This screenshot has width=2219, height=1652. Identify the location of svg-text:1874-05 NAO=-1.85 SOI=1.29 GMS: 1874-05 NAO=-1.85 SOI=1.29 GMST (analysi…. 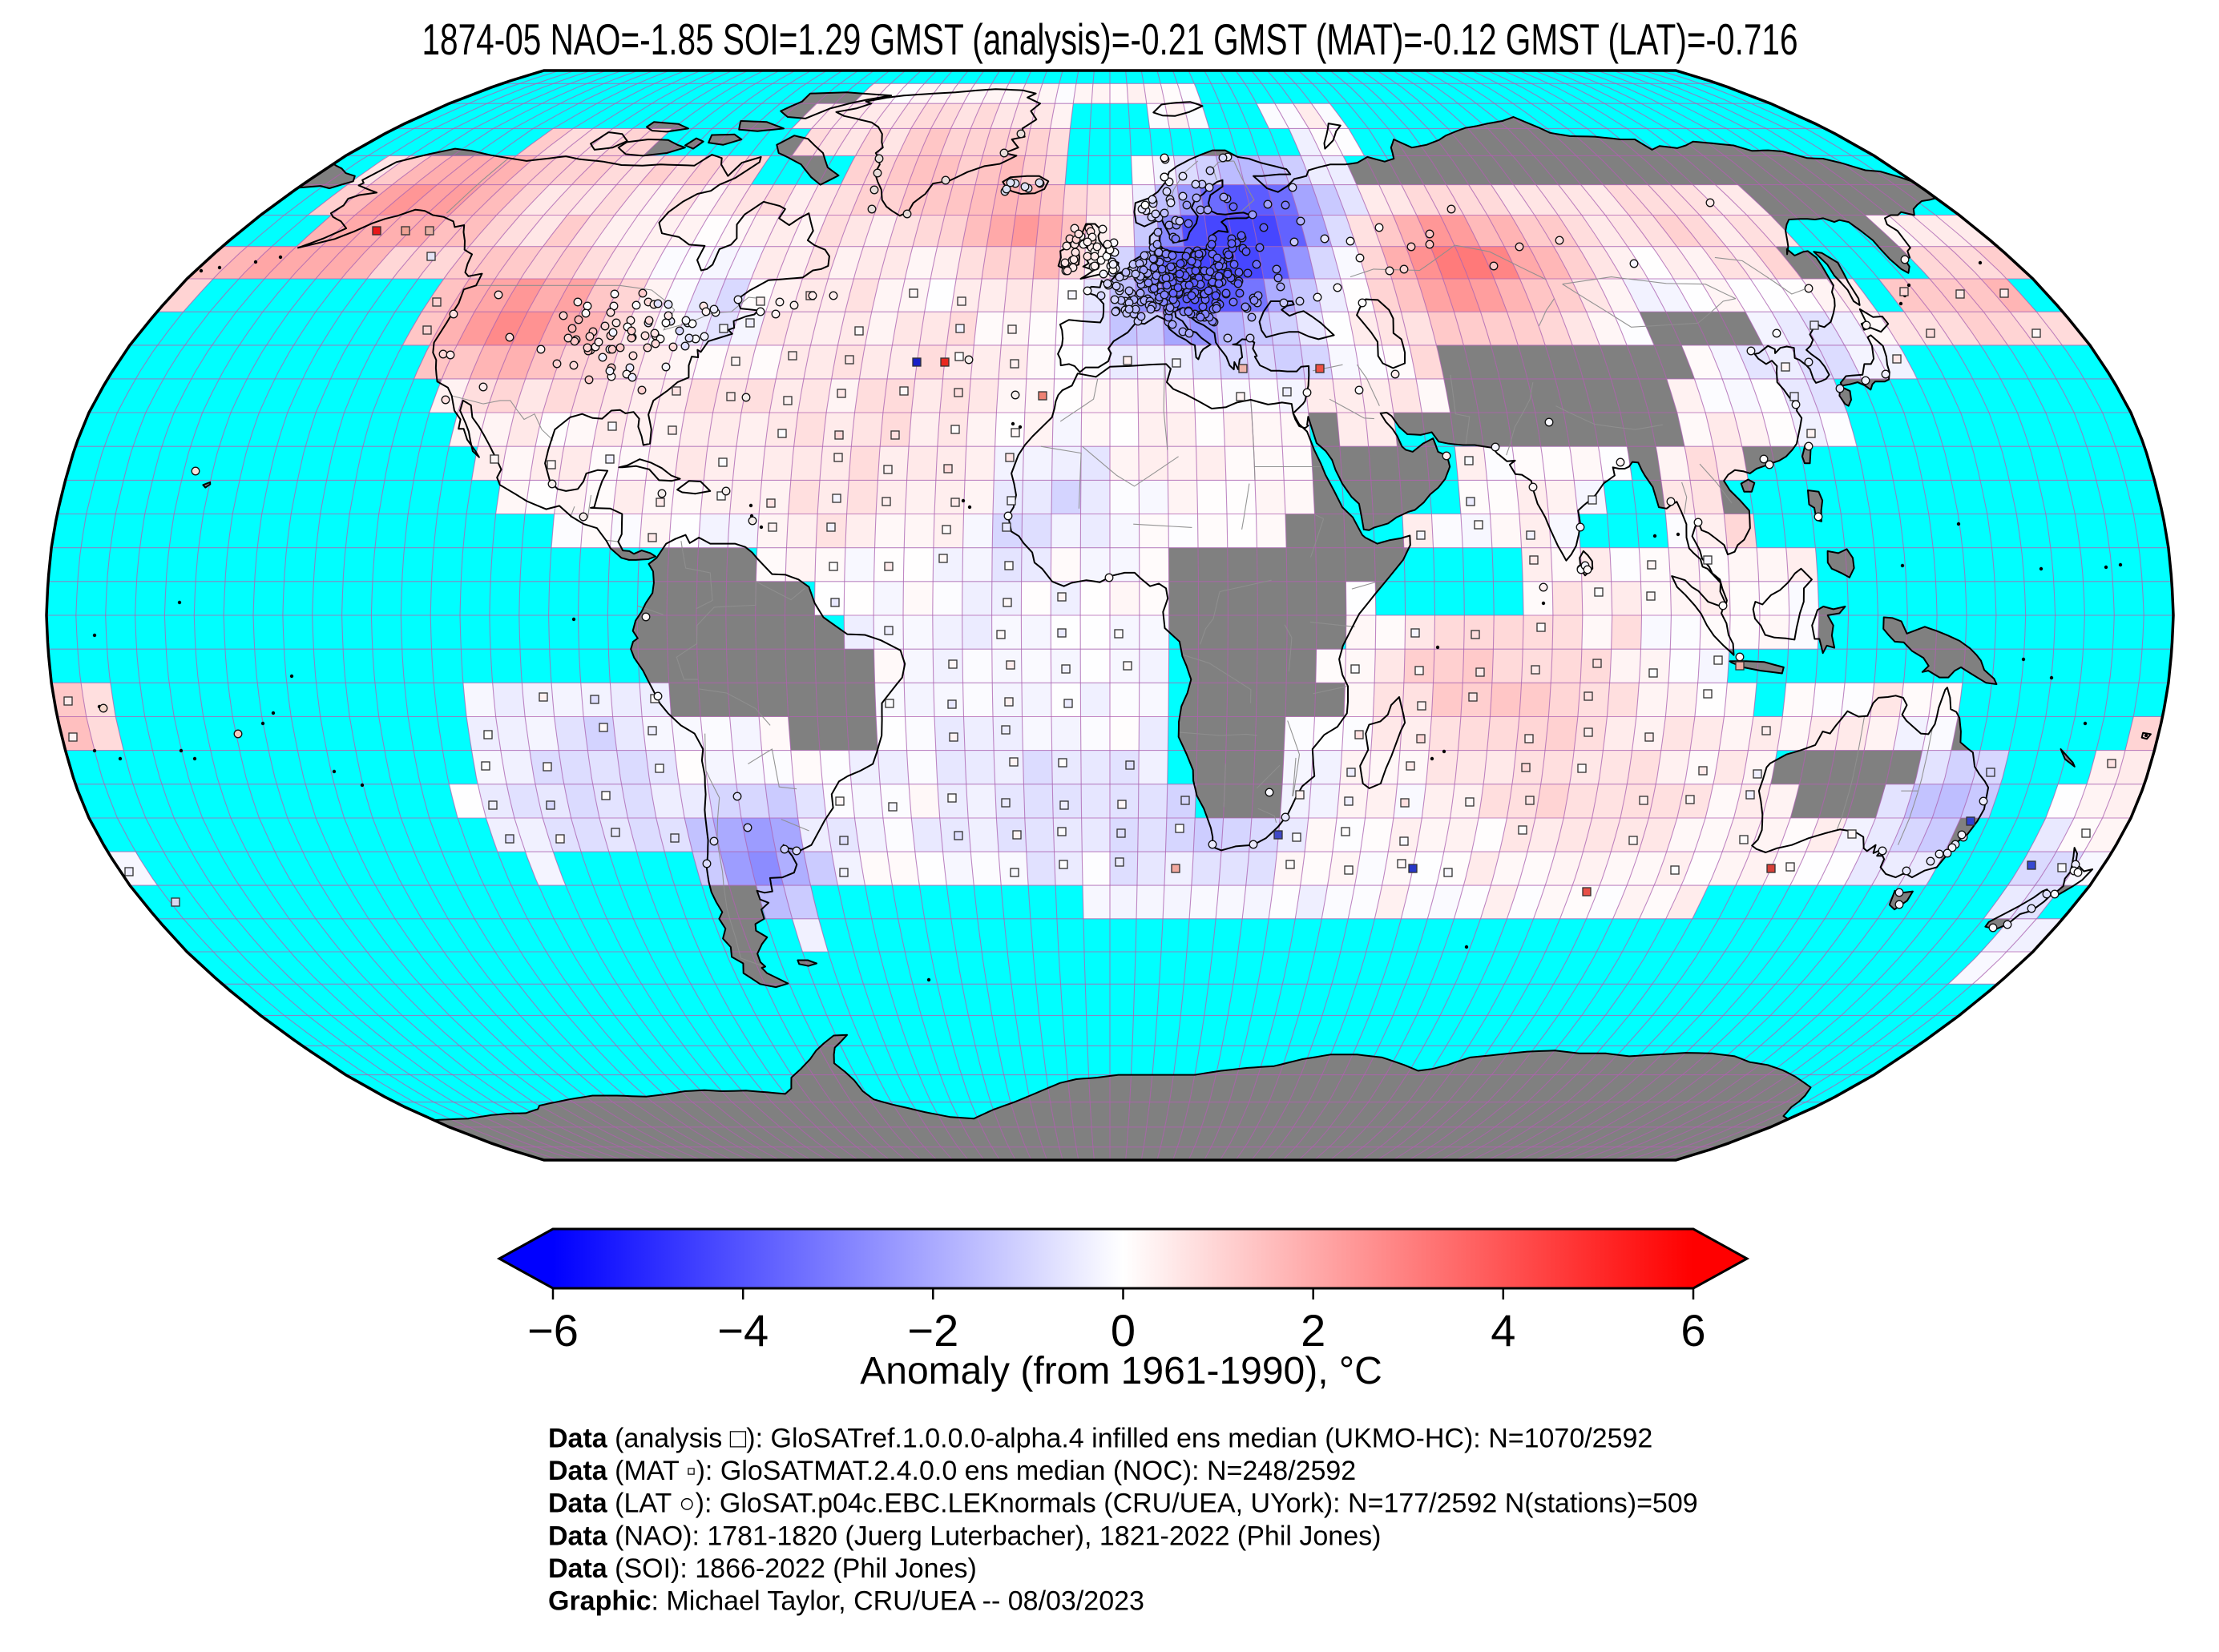
(1110, 39).